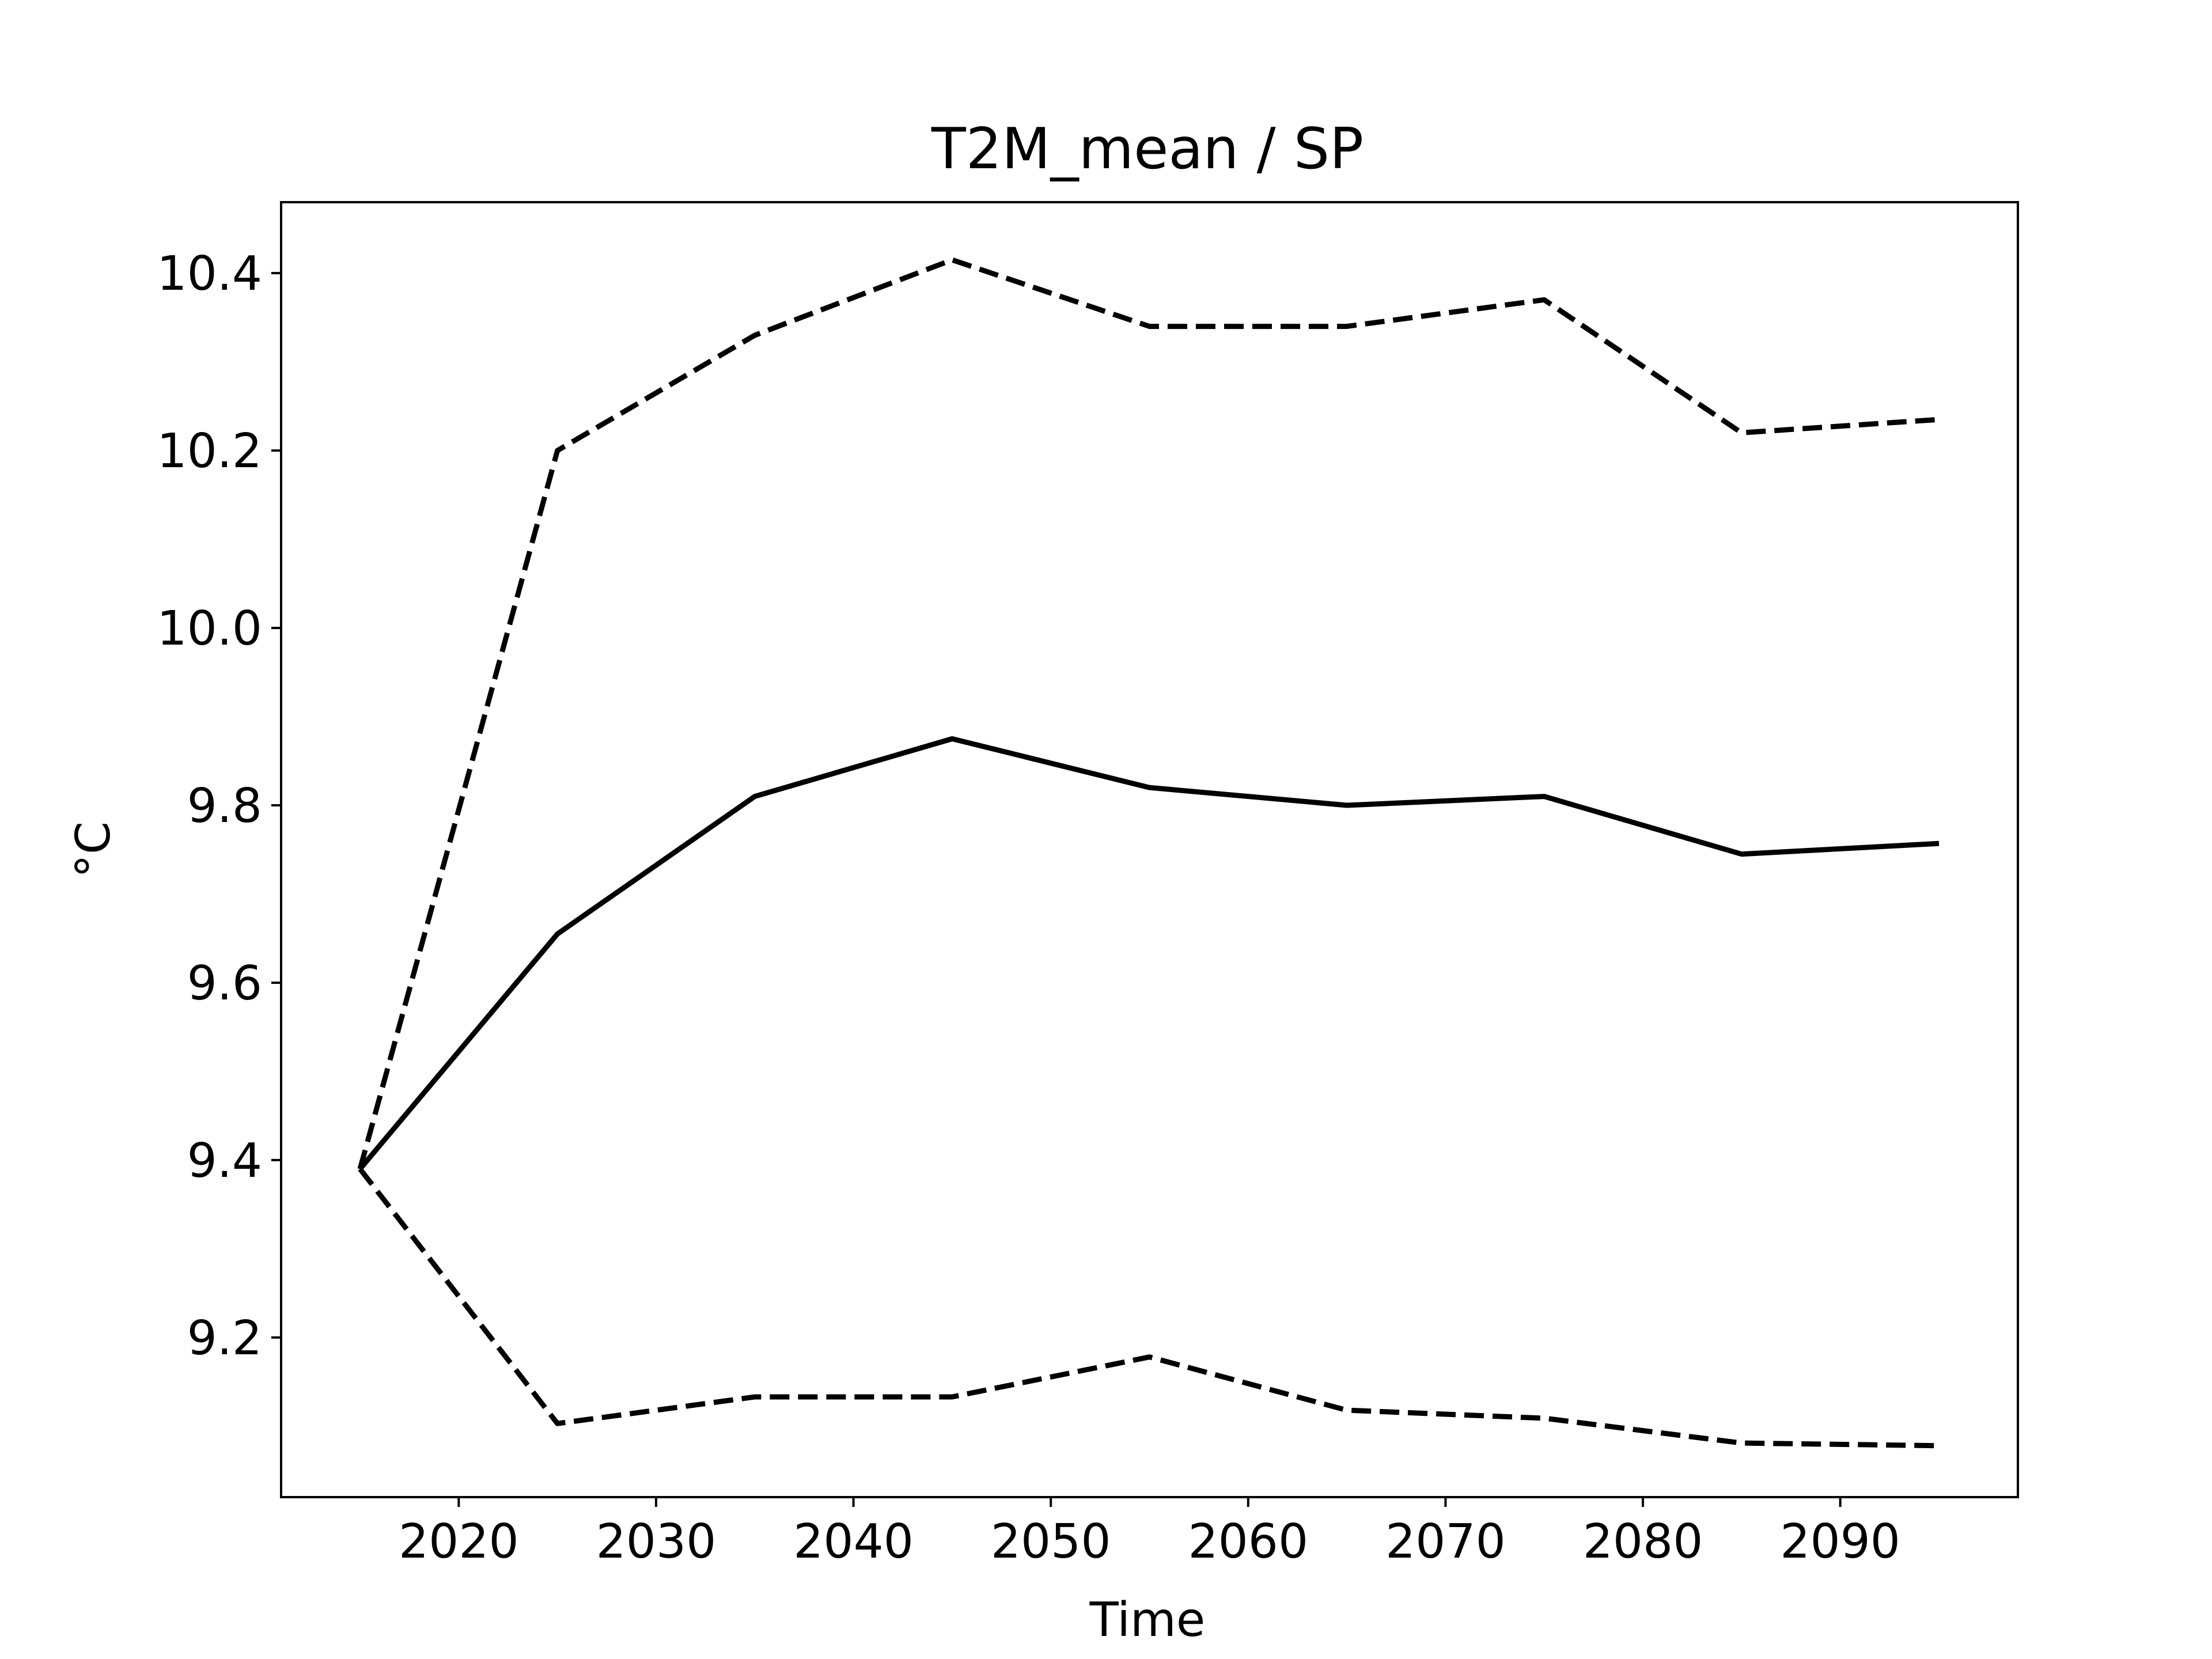  I want to click on x-tick-label: 2020, so click(459, 1541).